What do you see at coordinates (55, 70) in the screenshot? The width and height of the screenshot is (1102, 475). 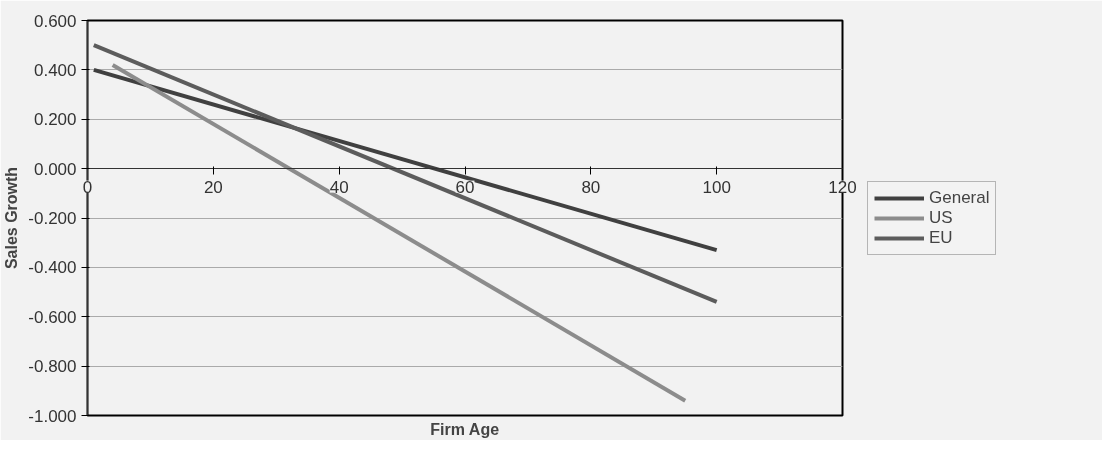 I see `y-tick-label: 0.400` at bounding box center [55, 70].